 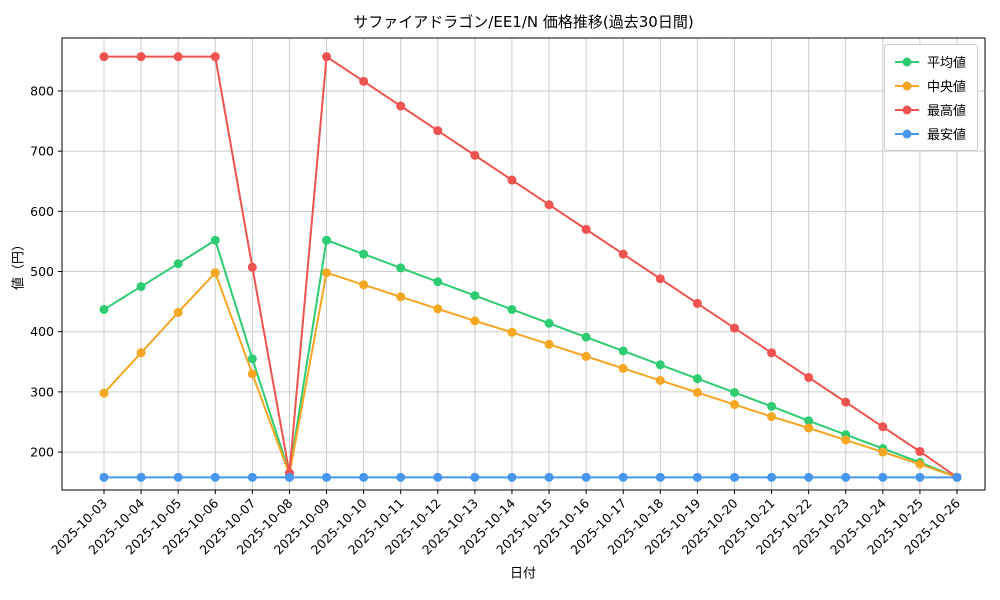 What do you see at coordinates (523, 574) in the screenshot?
I see `x-axis-label: 日付` at bounding box center [523, 574].